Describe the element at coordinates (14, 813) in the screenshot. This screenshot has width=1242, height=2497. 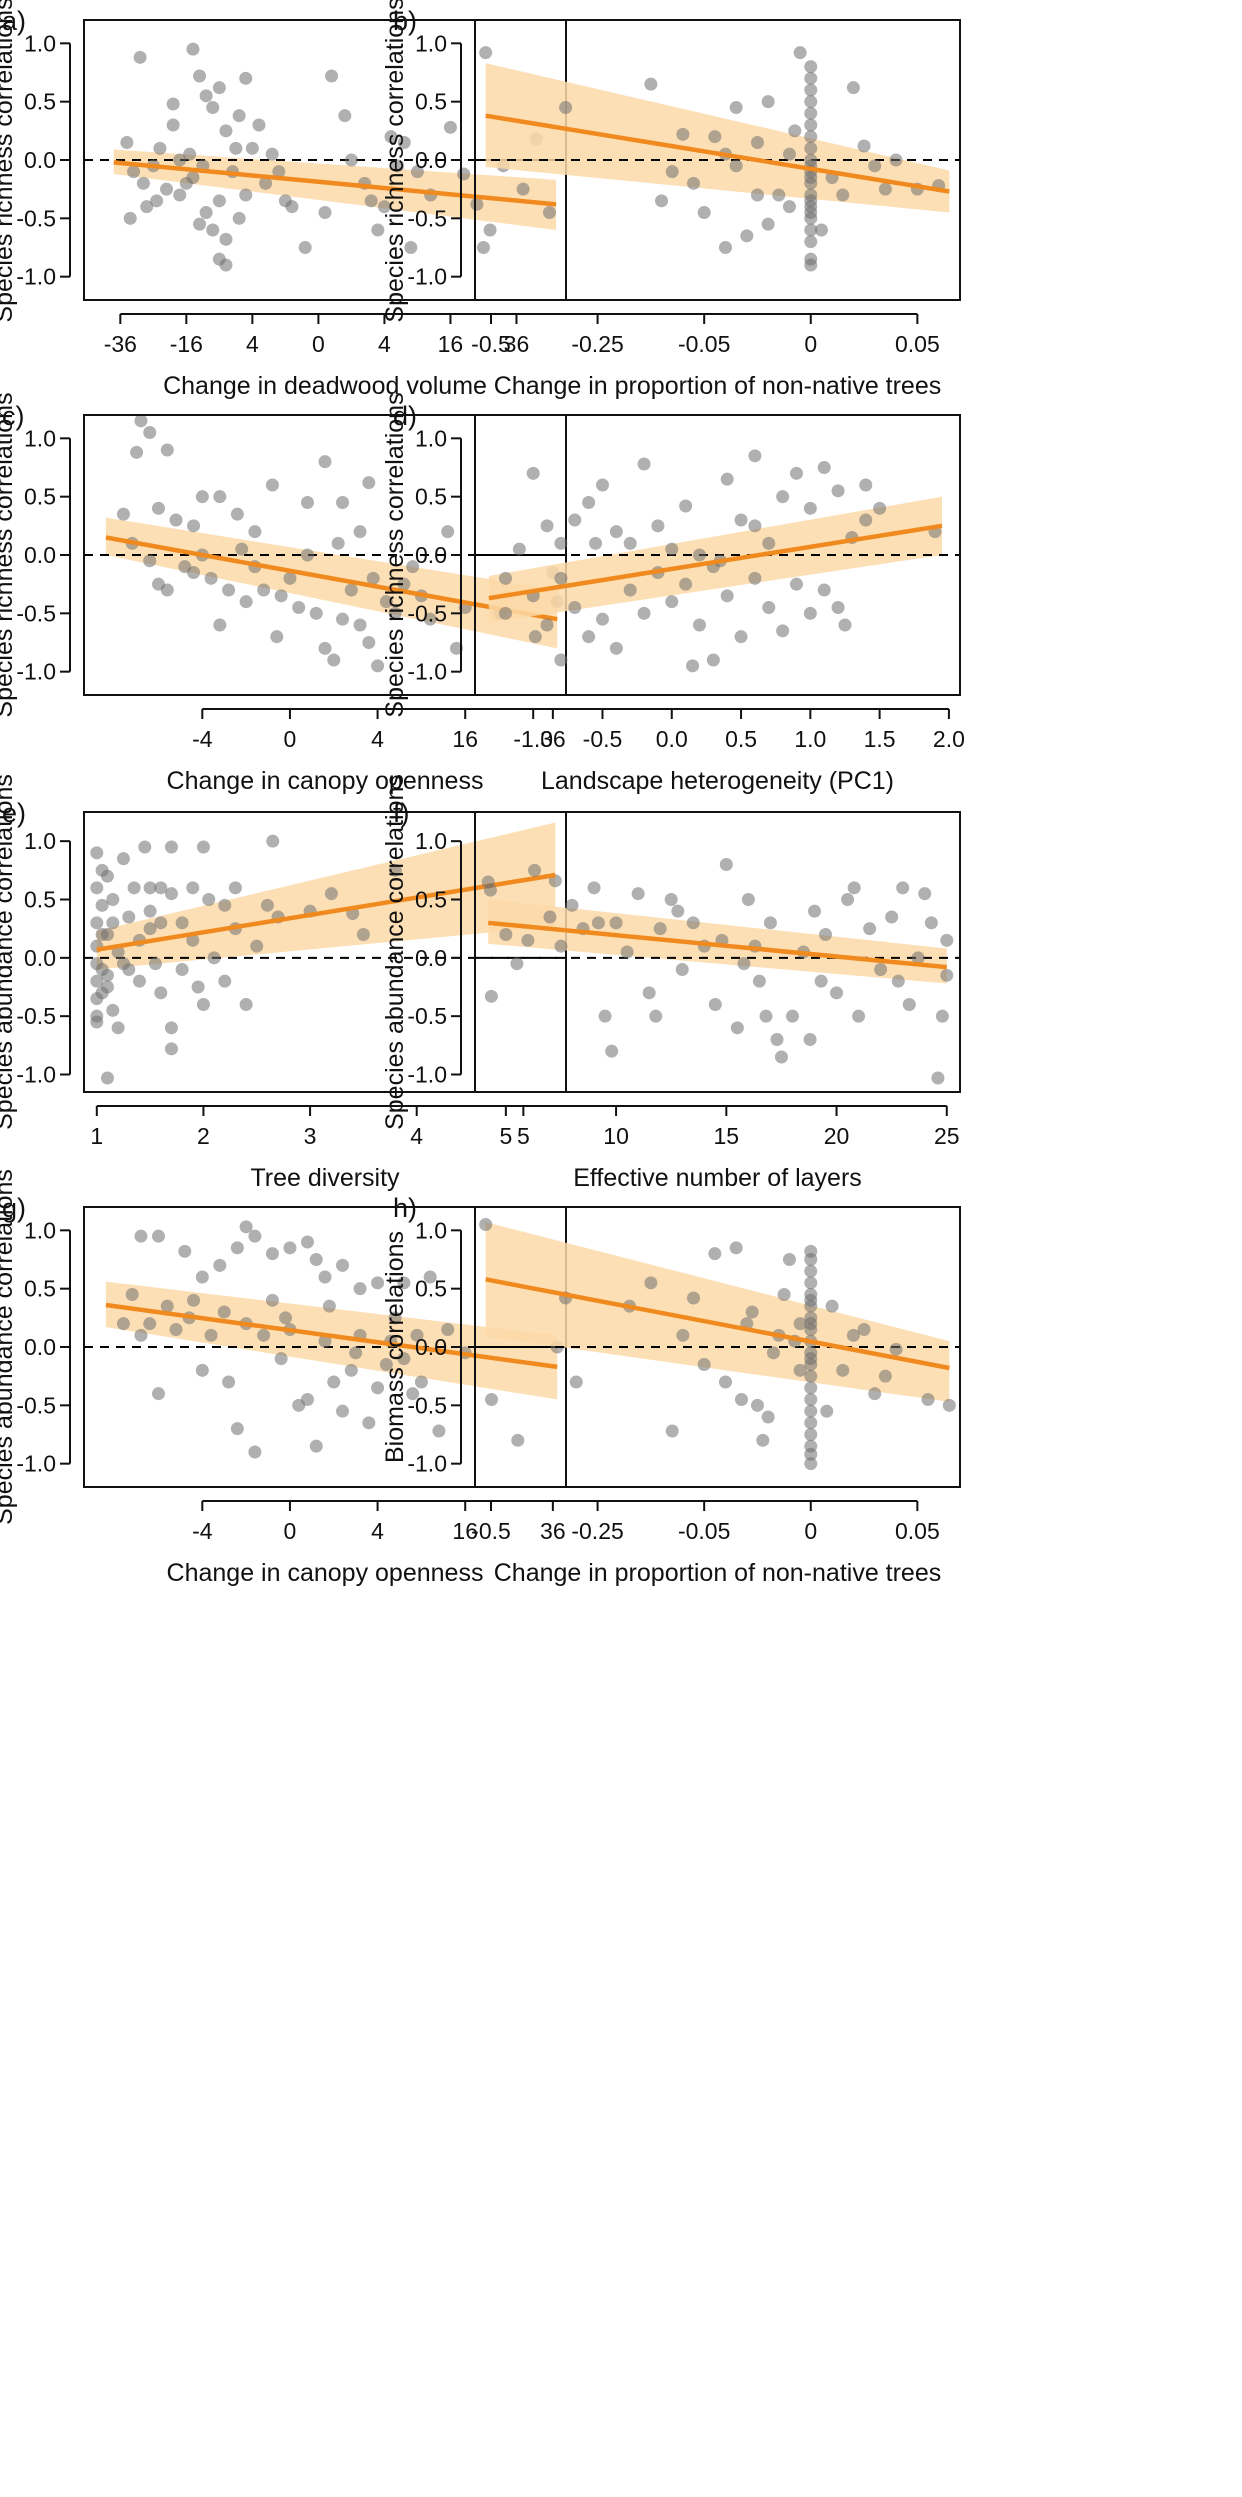
I see `panel-label: e)` at that location.